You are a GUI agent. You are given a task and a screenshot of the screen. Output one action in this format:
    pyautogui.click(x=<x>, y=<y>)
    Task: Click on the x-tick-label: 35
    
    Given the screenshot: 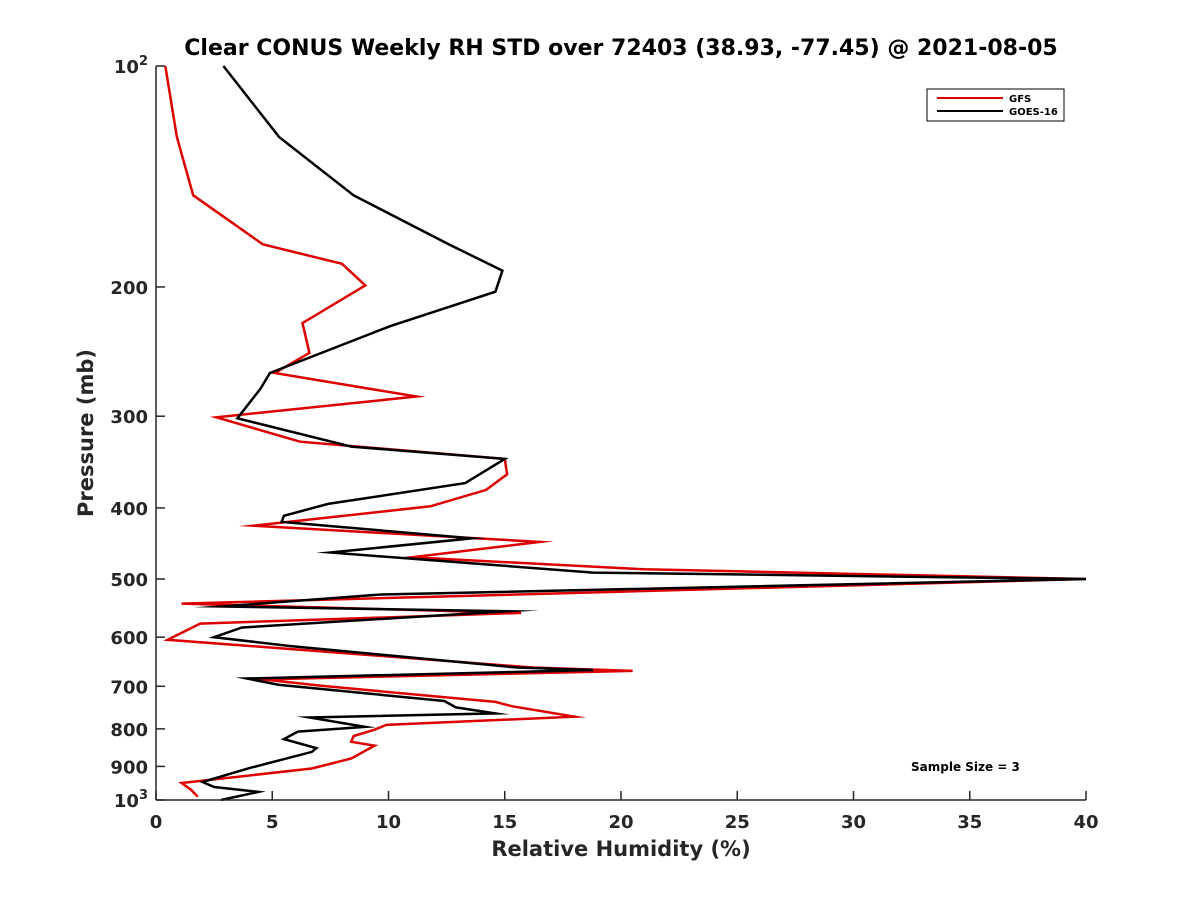 What is the action you would take?
    pyautogui.click(x=969, y=822)
    